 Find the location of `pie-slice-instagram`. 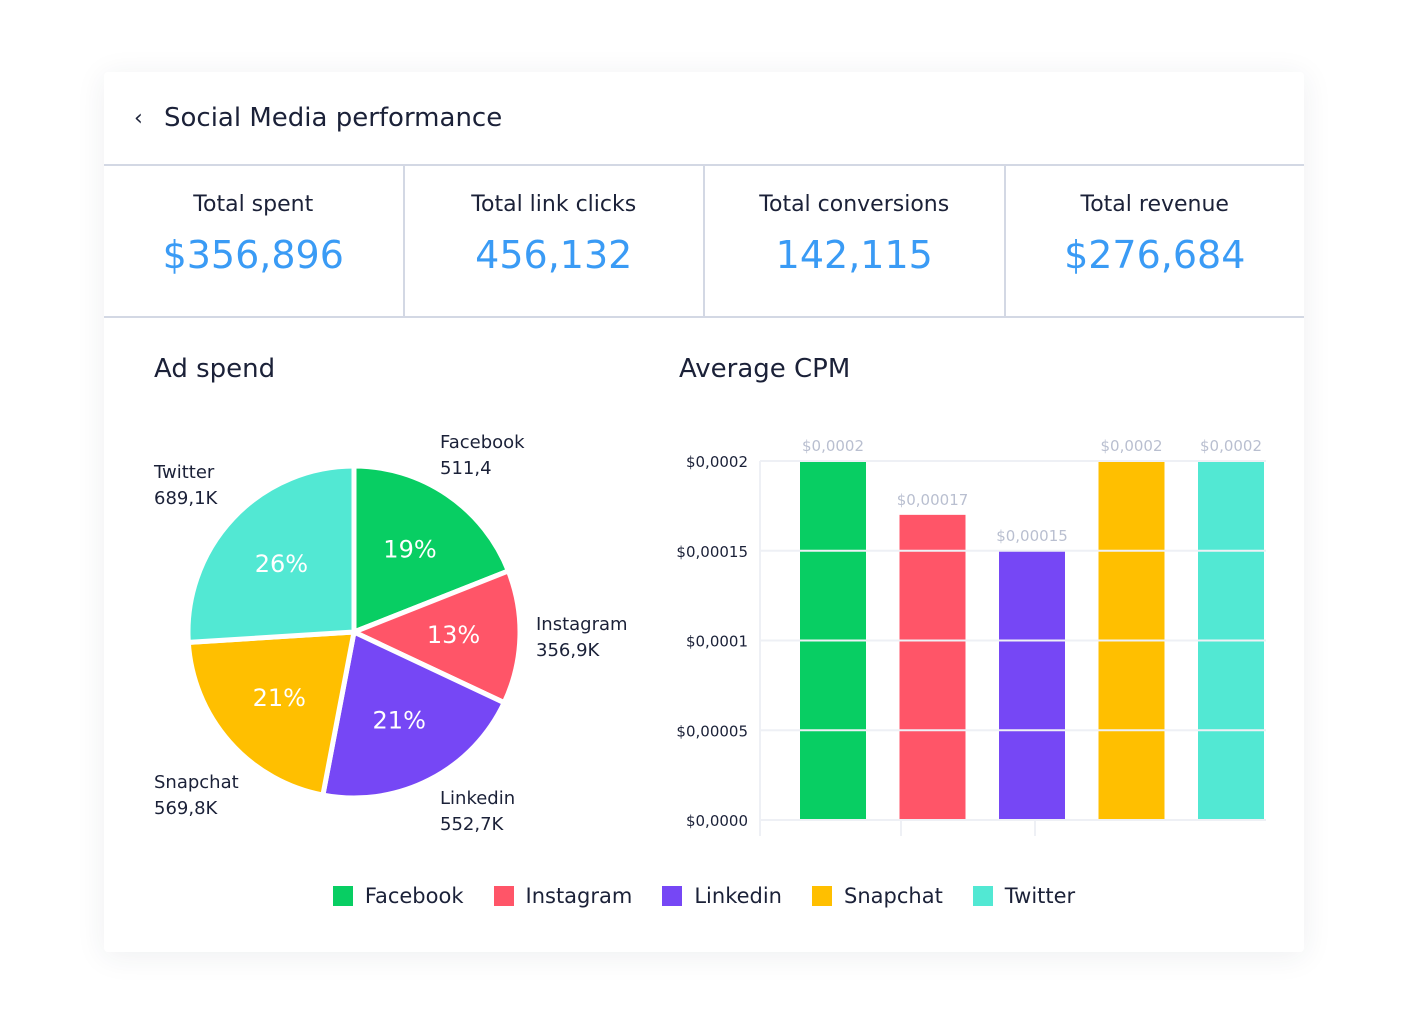

pie-slice-instagram is located at coordinates (435, 637).